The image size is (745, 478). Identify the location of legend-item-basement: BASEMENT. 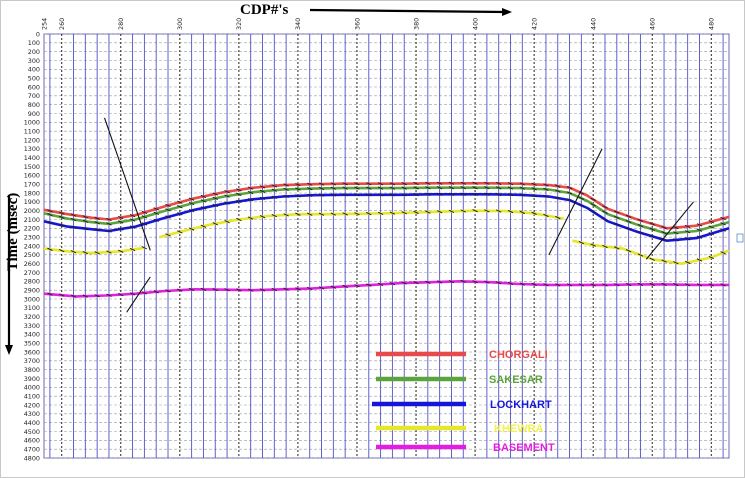
(465, 448).